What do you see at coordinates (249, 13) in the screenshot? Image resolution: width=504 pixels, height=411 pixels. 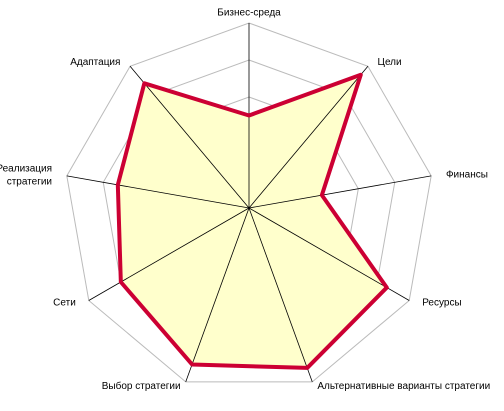 I see `category-label: Бизнес-среда` at bounding box center [249, 13].